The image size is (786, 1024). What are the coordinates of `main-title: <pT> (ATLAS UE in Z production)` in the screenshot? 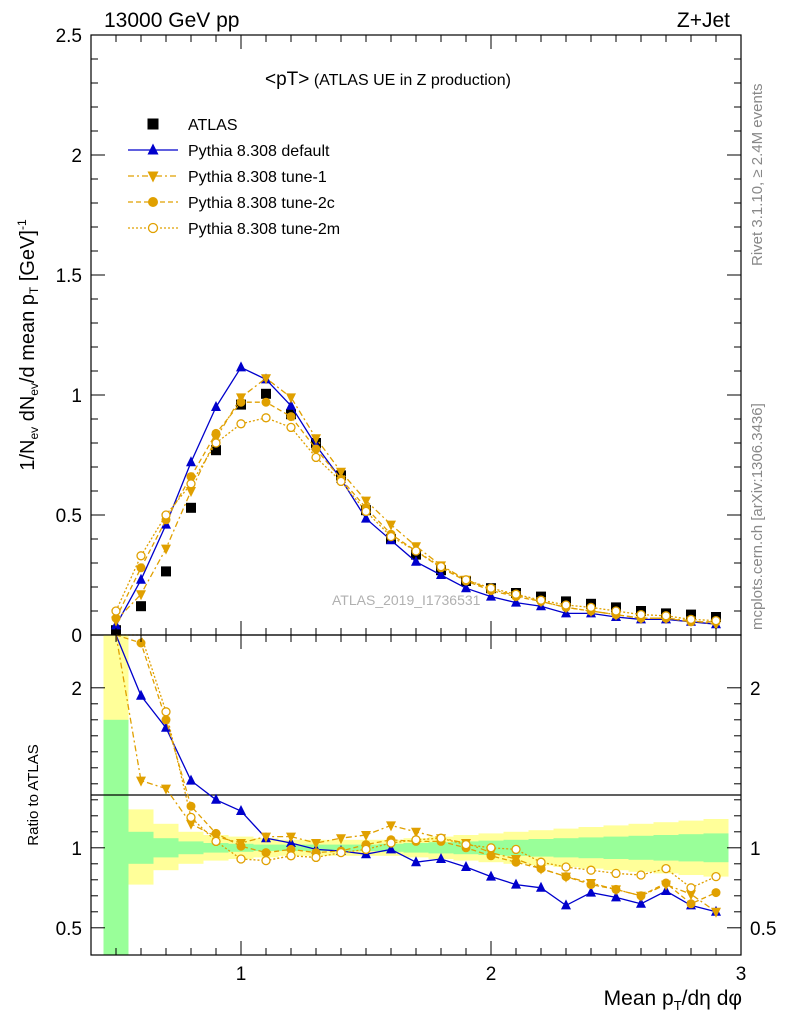 It's located at (388, 79).